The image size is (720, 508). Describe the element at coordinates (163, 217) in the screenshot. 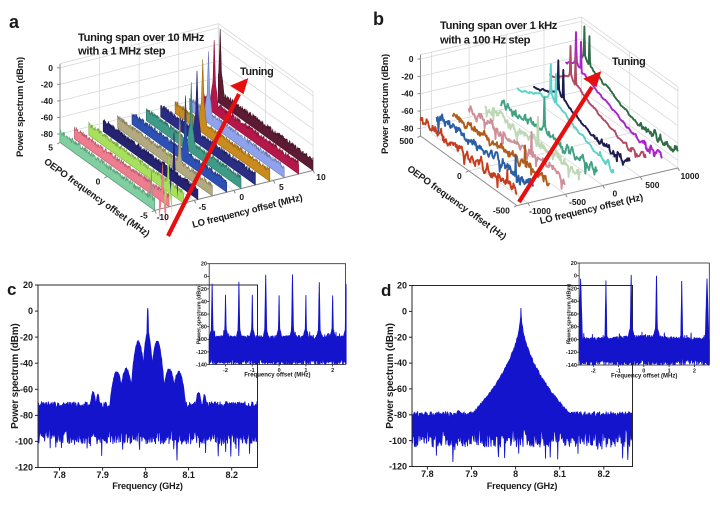

I see `svg-text: -10` at that location.